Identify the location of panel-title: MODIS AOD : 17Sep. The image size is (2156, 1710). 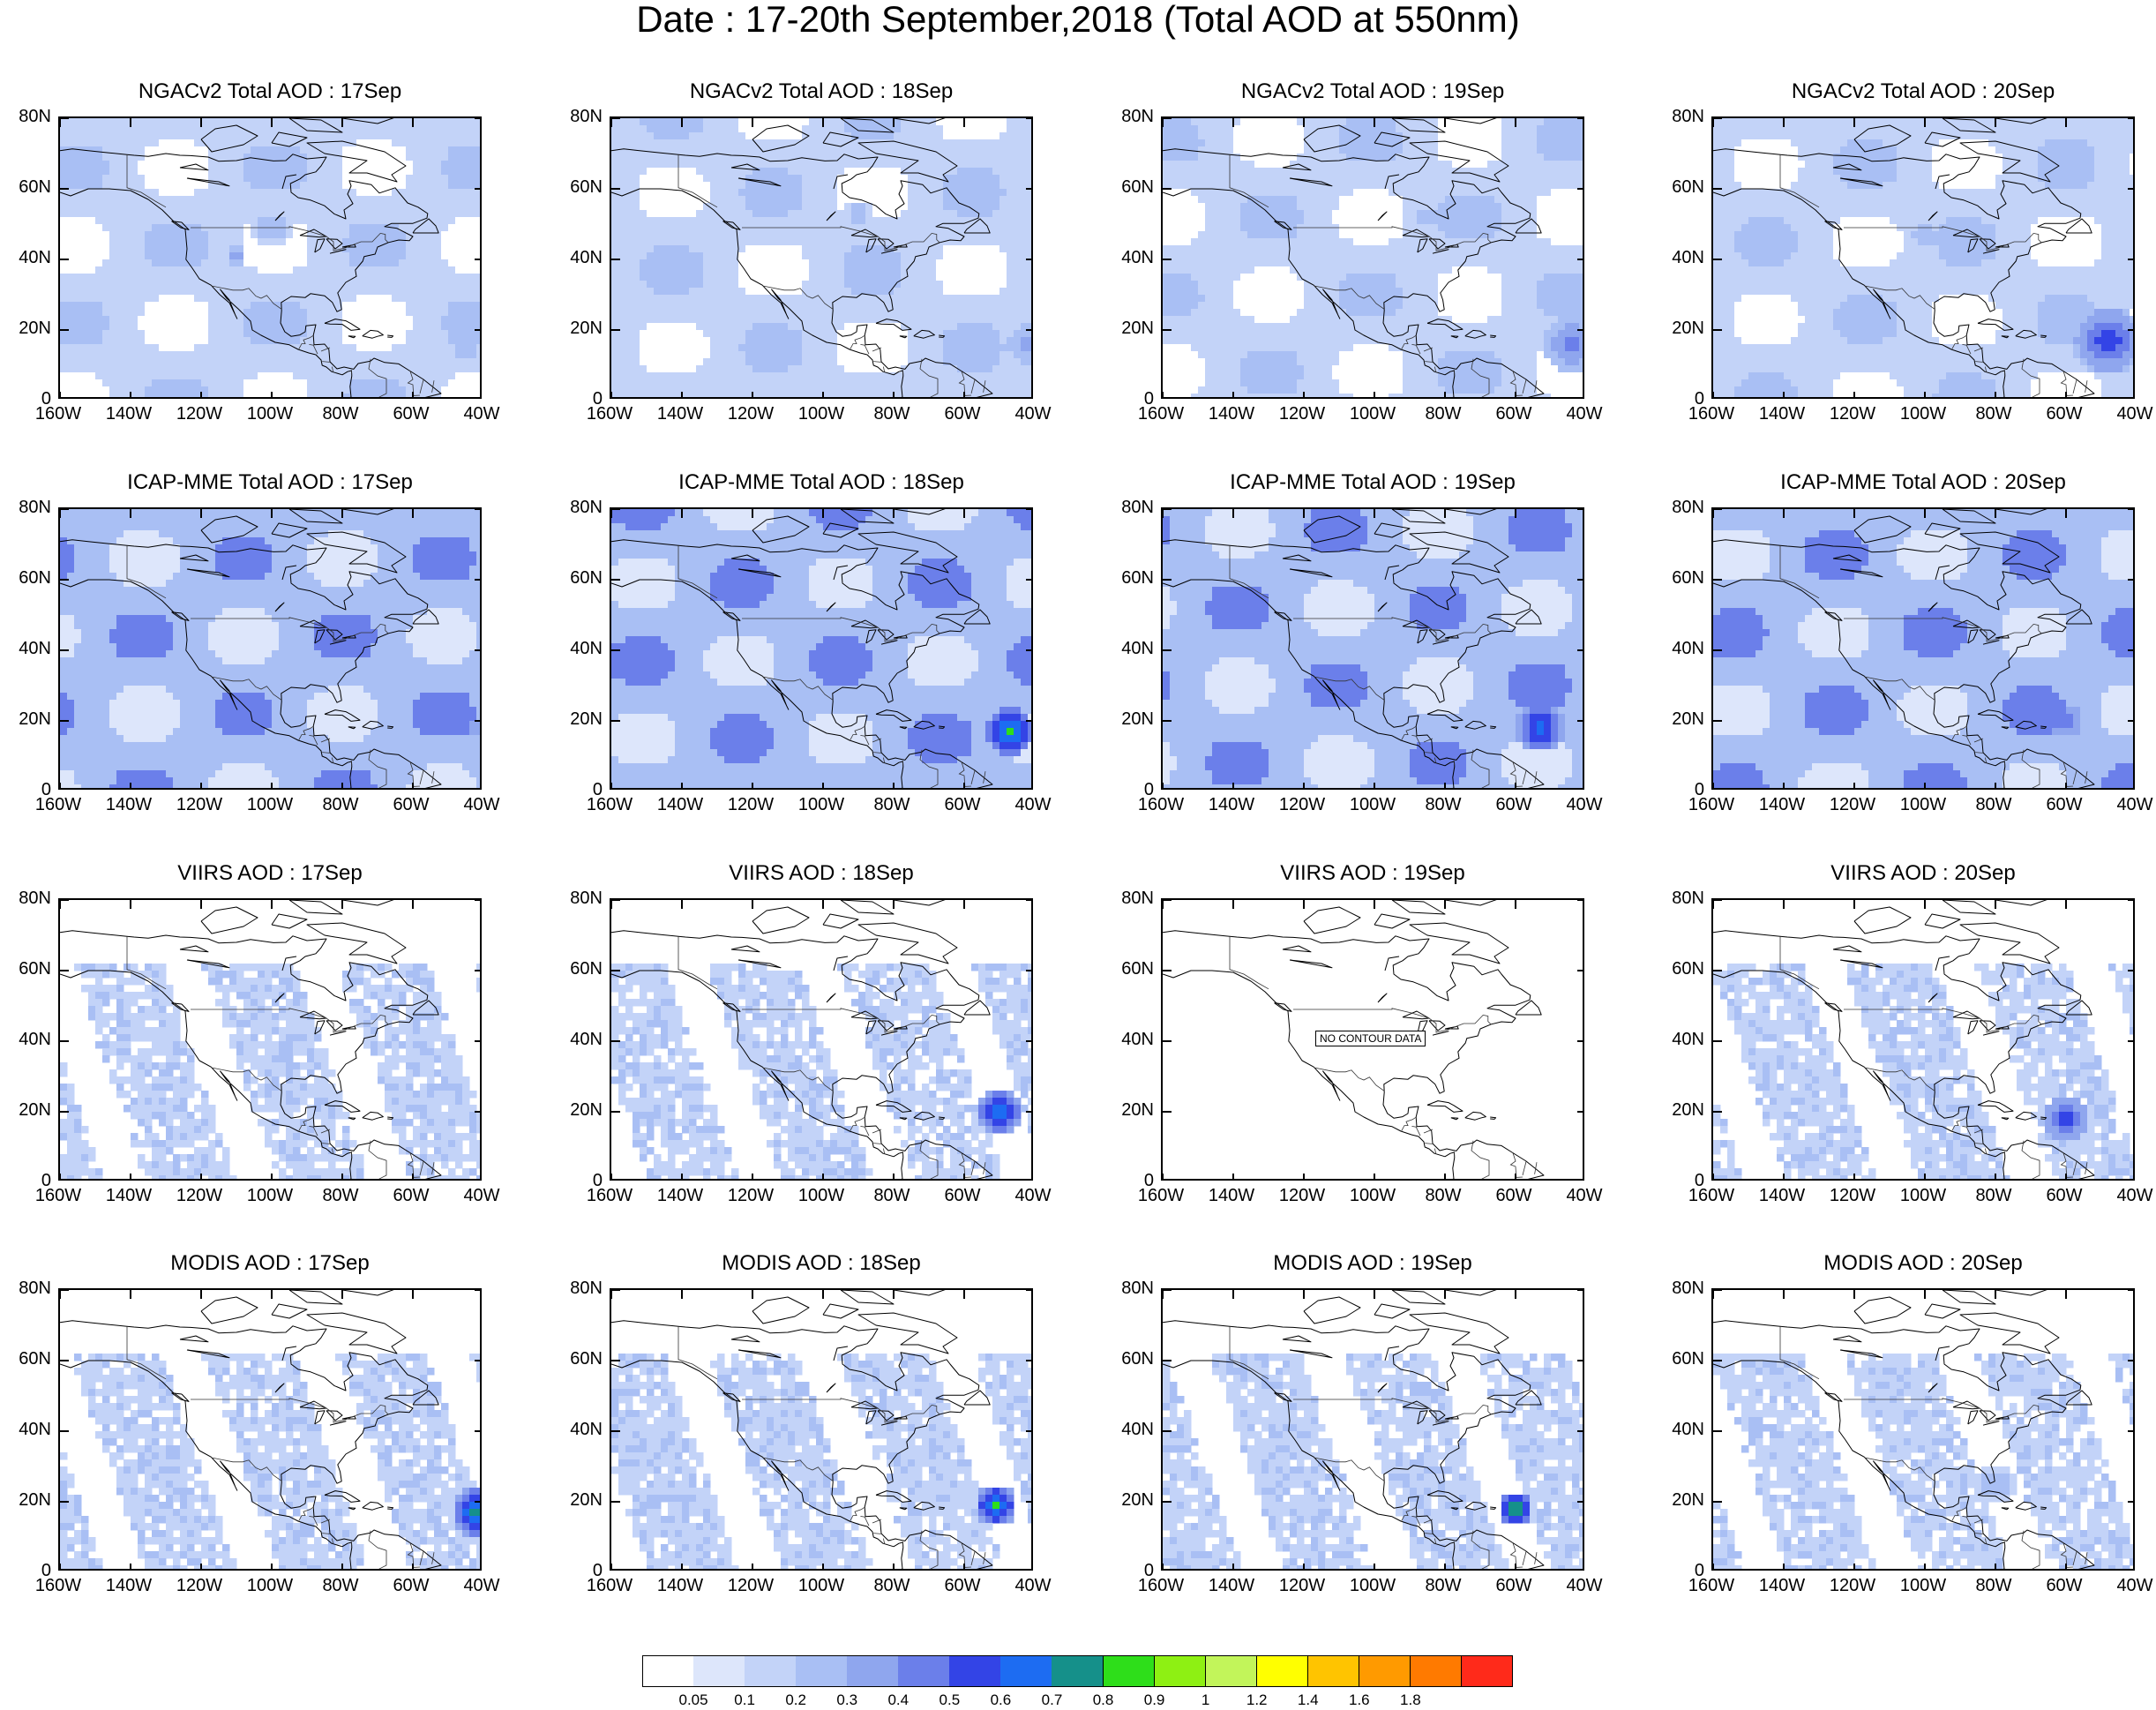
(276, 1263).